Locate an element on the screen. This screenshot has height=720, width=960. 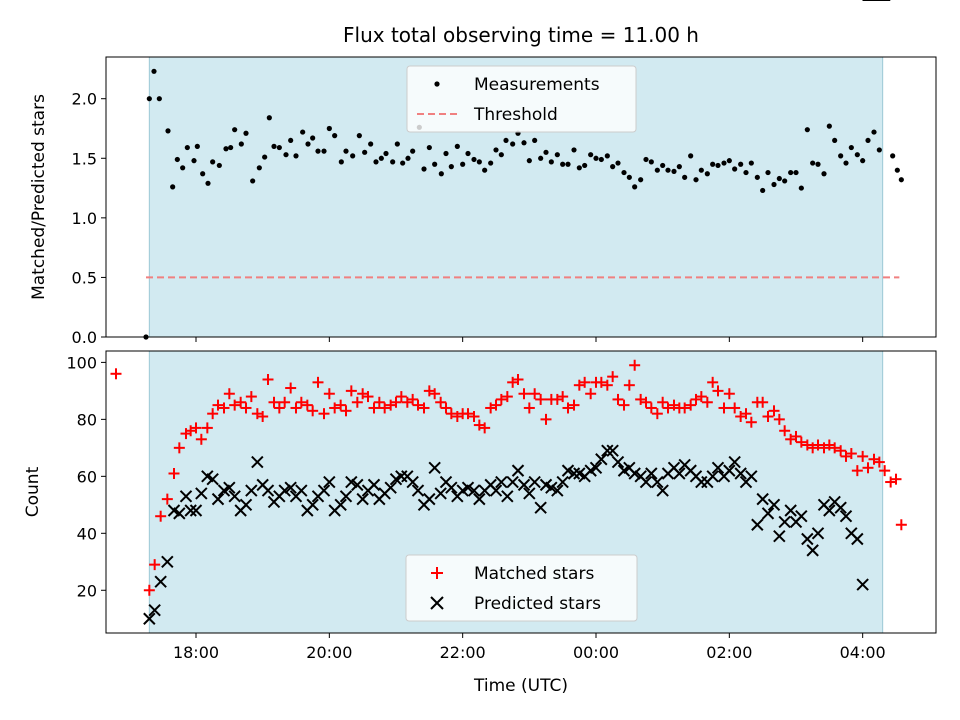
top-ytick-label: 1.0 is located at coordinates (84, 218).